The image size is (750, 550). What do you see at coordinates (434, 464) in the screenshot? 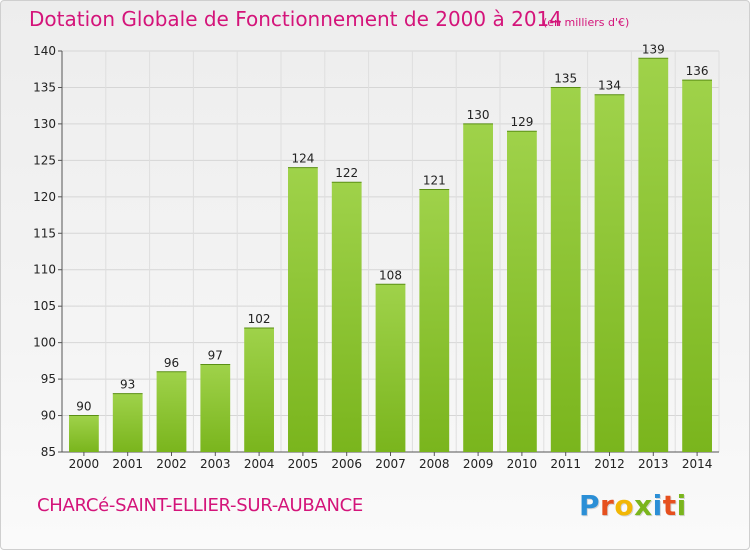
I see `x-tick-label: 2008` at bounding box center [434, 464].